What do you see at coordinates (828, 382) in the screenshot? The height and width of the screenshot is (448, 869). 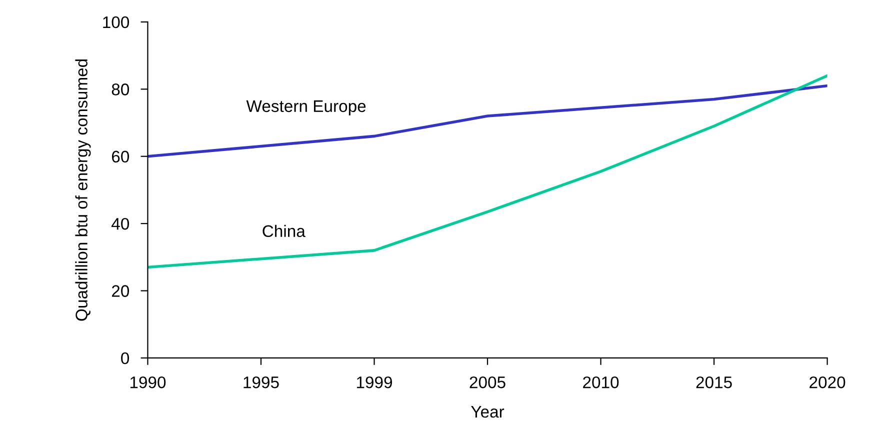 I see `x-tick-label: 2020` at bounding box center [828, 382].